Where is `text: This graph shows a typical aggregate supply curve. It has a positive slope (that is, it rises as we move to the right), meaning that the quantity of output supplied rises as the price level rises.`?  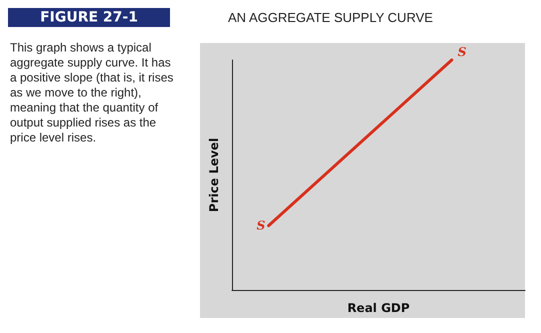 text: This graph shows a typical aggregate supply curve. It has a positive slope (that is, it rises as we move to the right), meaning that the quantity of output supplied rises as the price level rises. is located at coordinates (93, 92).